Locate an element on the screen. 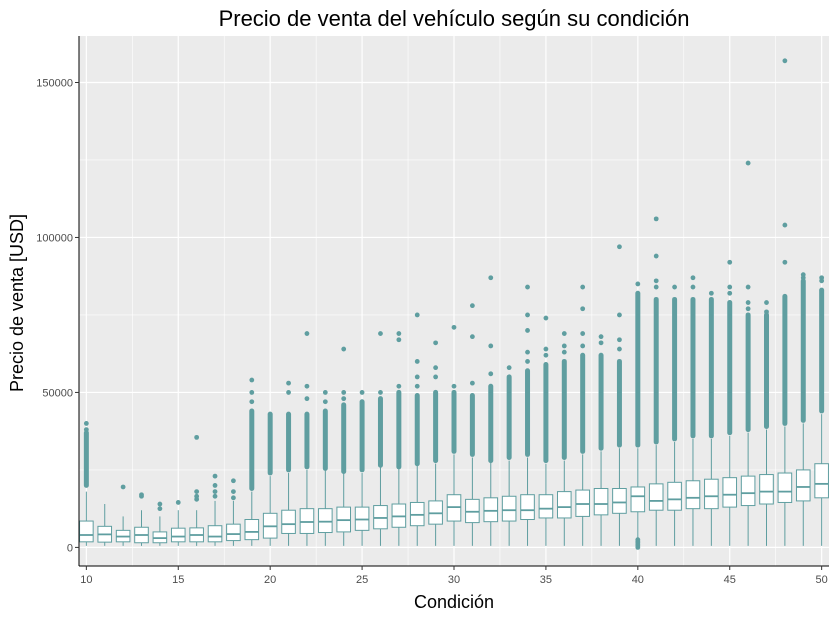 Image resolution: width=839 pixels, height=618 pixels. x-tick-label: 25 is located at coordinates (362, 580).